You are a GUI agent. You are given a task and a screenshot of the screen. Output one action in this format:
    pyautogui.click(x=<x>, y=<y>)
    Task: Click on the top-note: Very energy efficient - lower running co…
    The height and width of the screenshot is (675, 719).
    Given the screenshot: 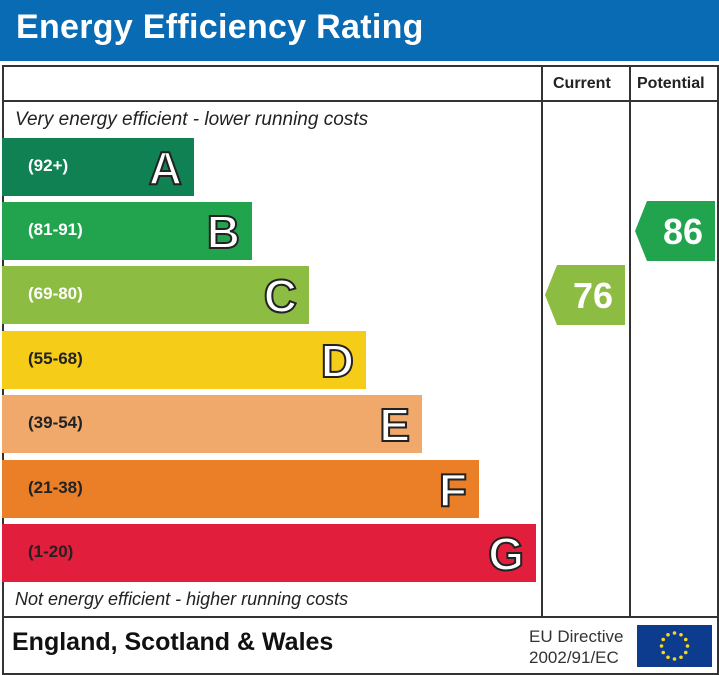 What is the action you would take?
    pyautogui.click(x=192, y=119)
    